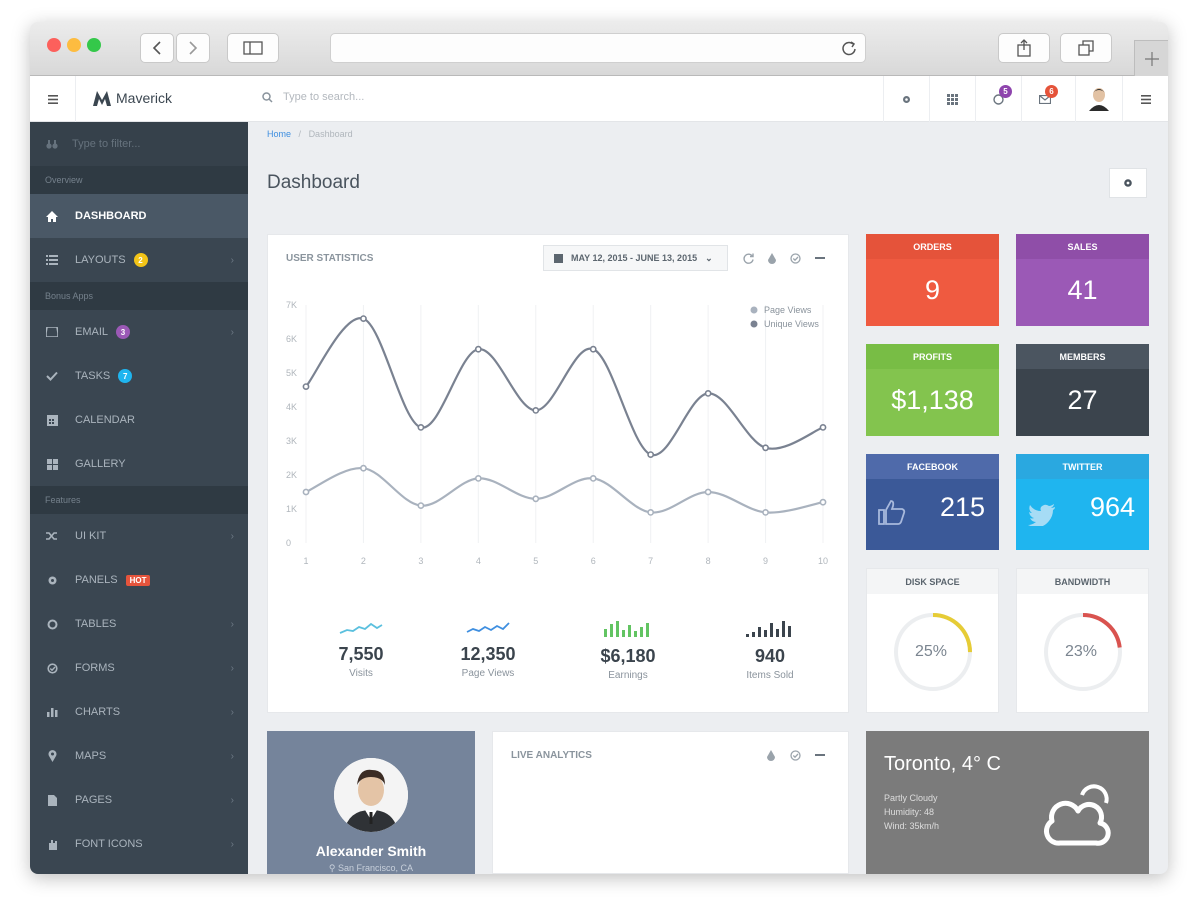 The height and width of the screenshot is (907, 1200). Describe the element at coordinates (232, 332) in the screenshot. I see `chevron-right-icon: ›` at that location.